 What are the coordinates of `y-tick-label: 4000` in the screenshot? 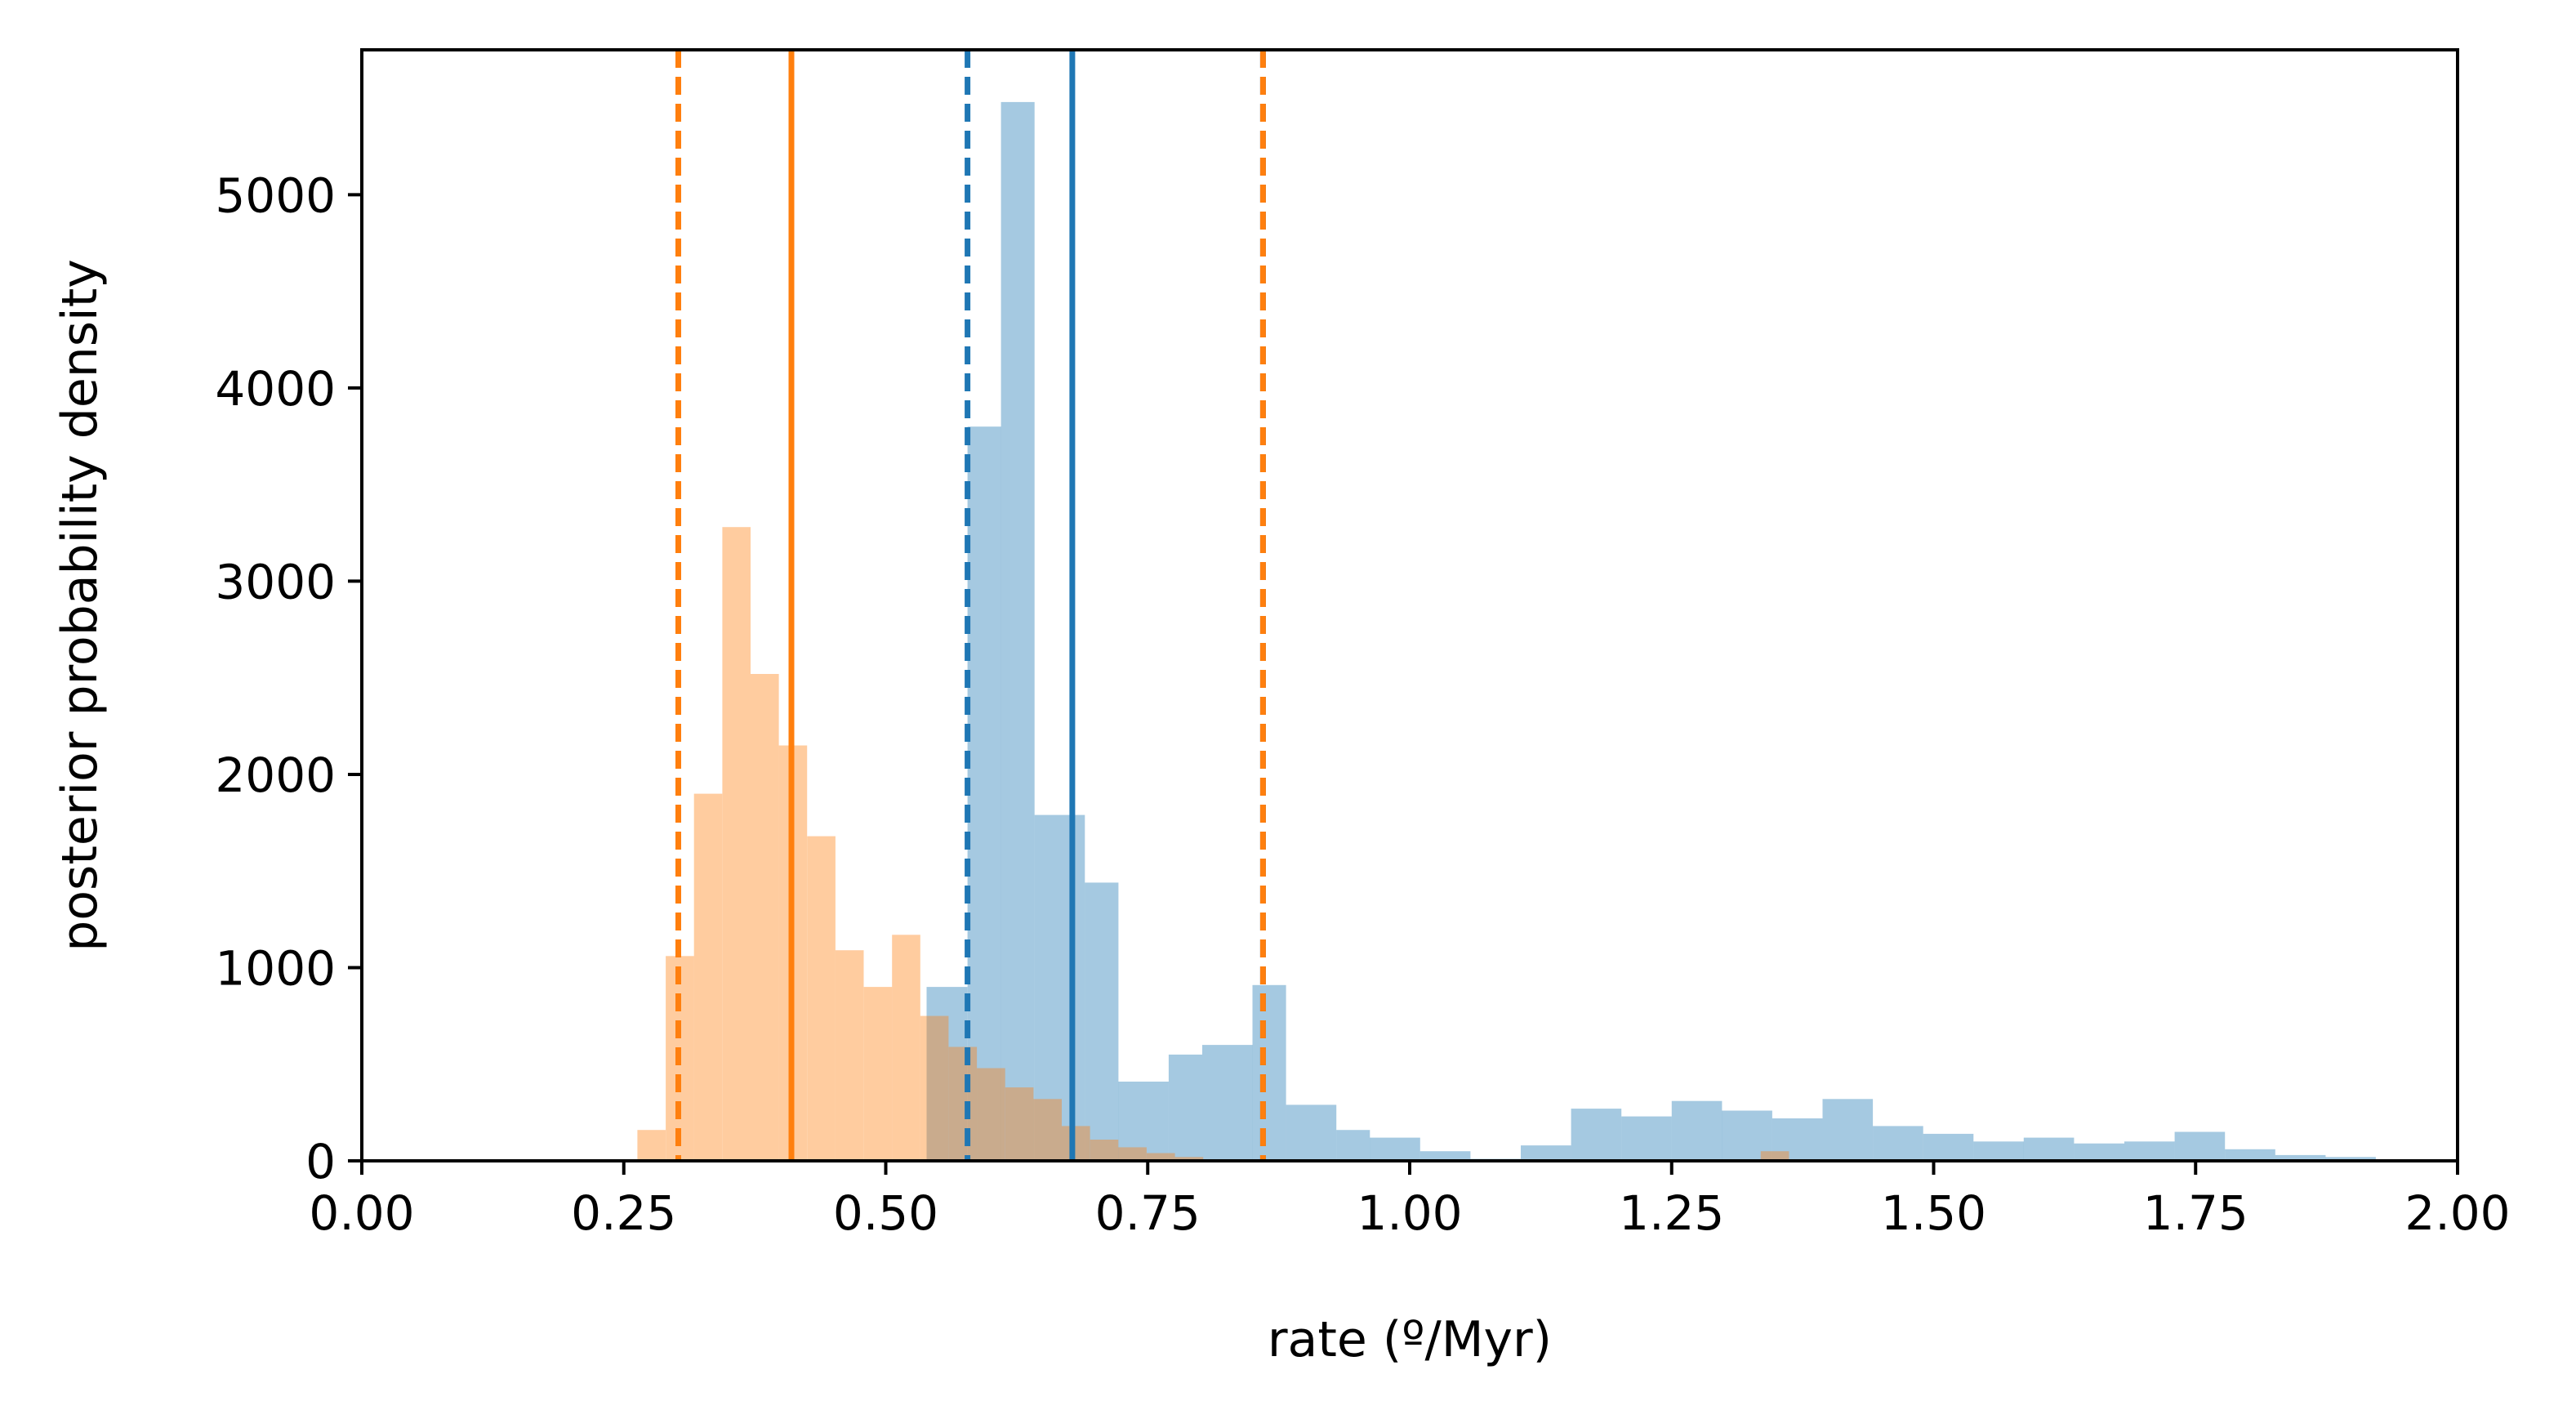 It's located at (275, 389).